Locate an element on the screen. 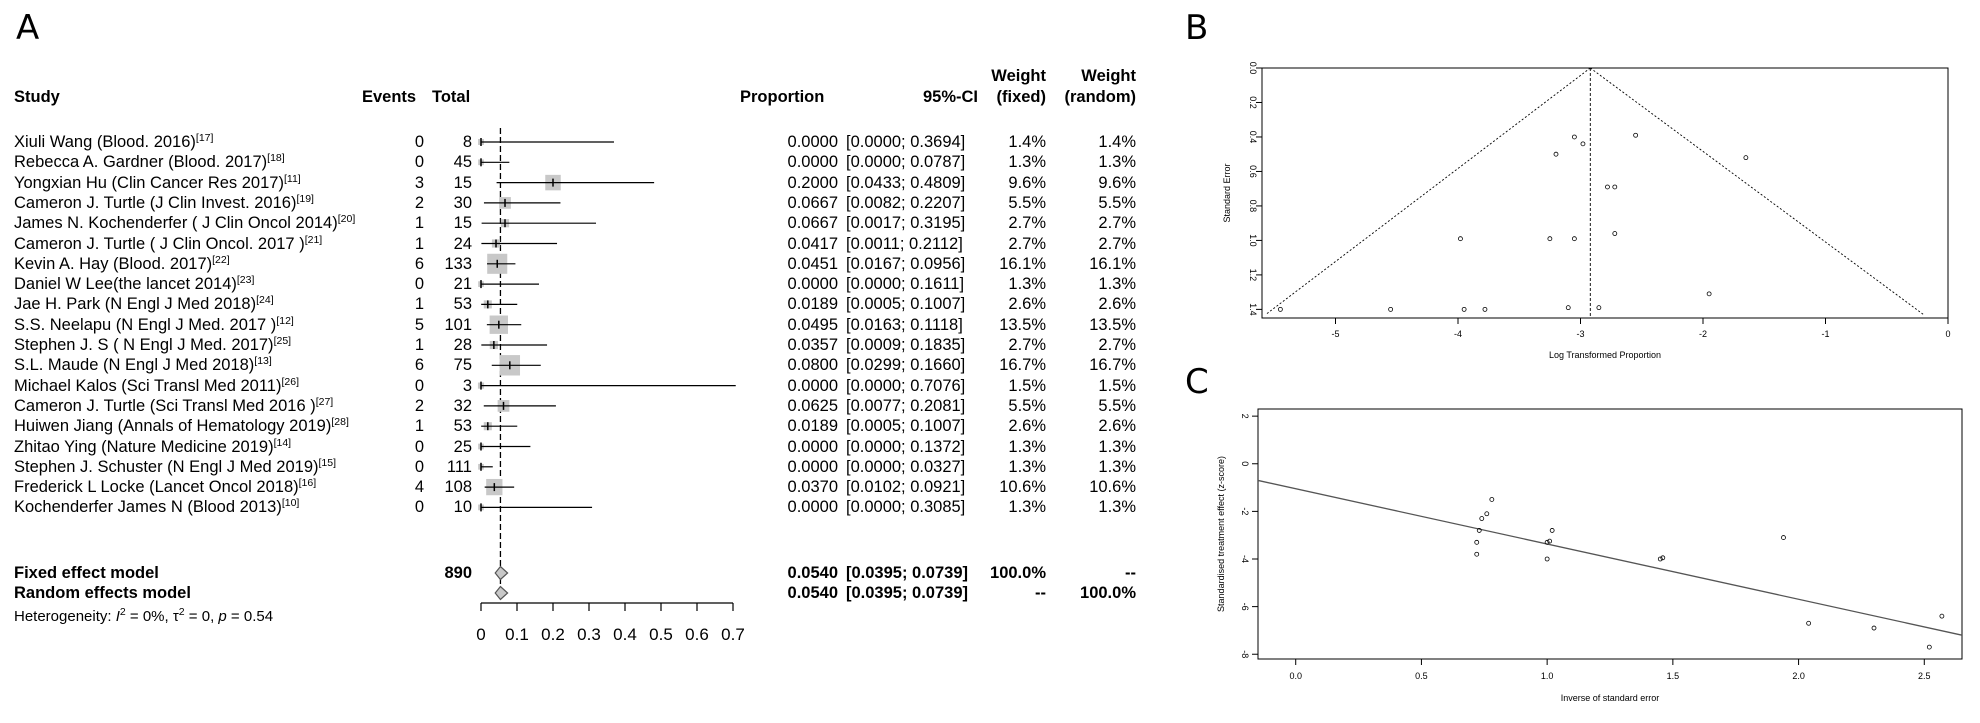  galbraith-y-tick-label: -4 is located at coordinates (1245, 559).